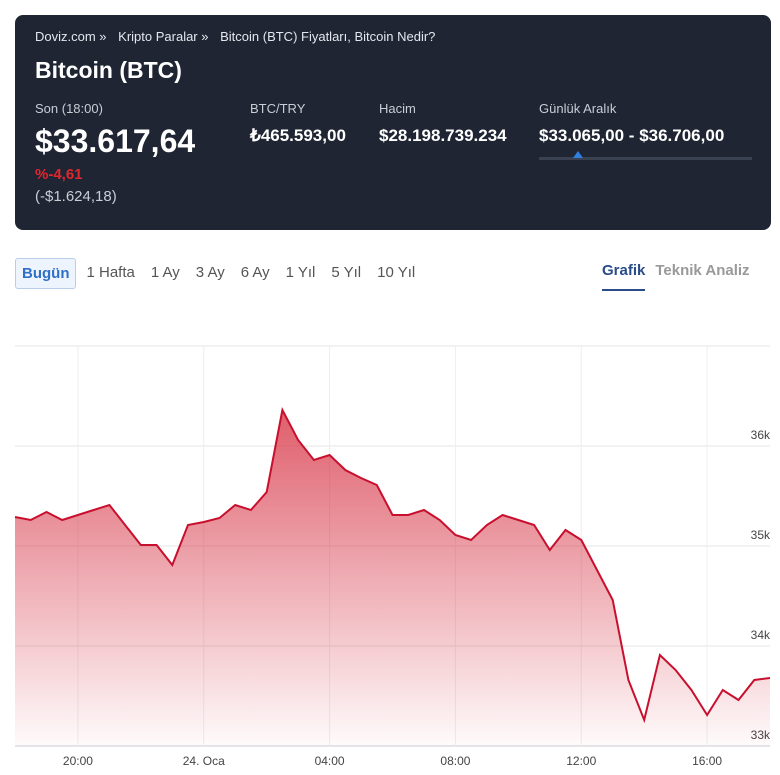  Describe the element at coordinates (210, 272) in the screenshot. I see `period-tab: 3 Ay` at that location.